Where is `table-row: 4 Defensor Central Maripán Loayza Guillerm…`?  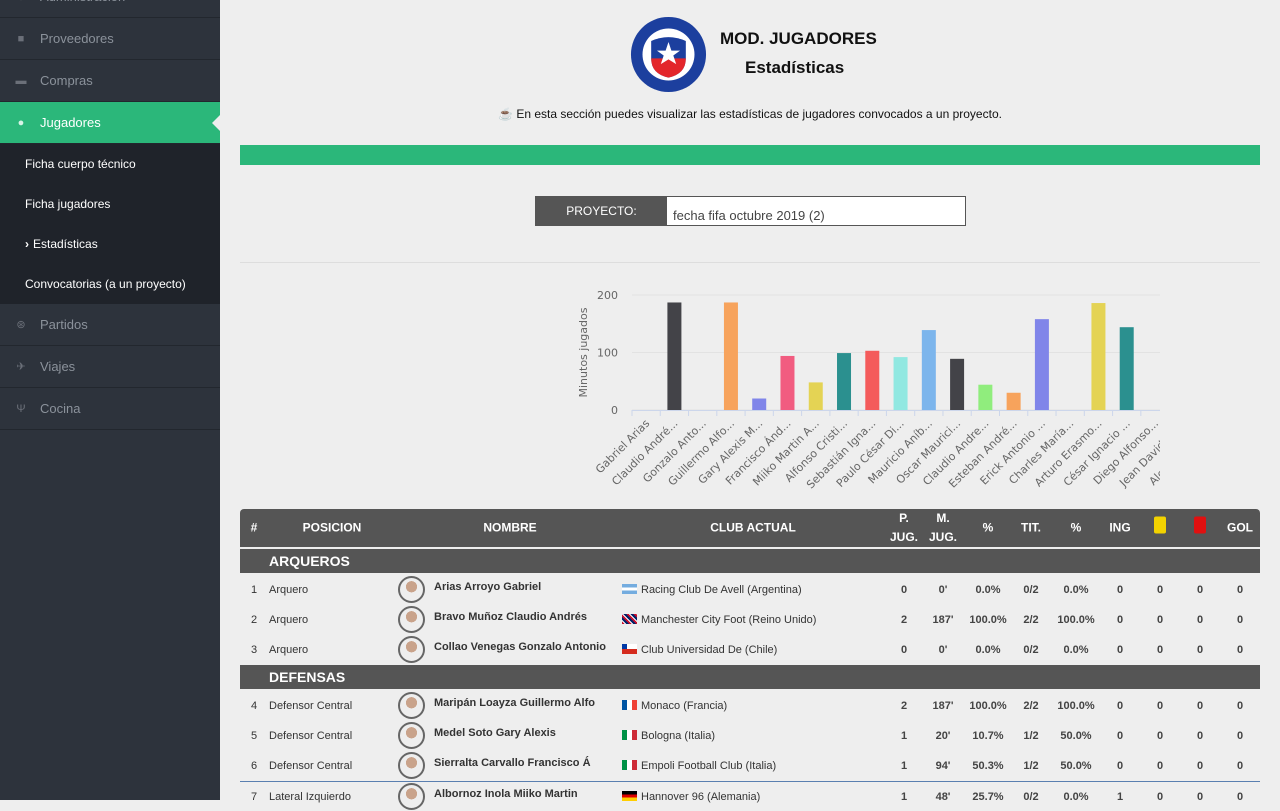
table-row: 4 Defensor Central Maripán Loayza Guillerm… is located at coordinates (750, 706).